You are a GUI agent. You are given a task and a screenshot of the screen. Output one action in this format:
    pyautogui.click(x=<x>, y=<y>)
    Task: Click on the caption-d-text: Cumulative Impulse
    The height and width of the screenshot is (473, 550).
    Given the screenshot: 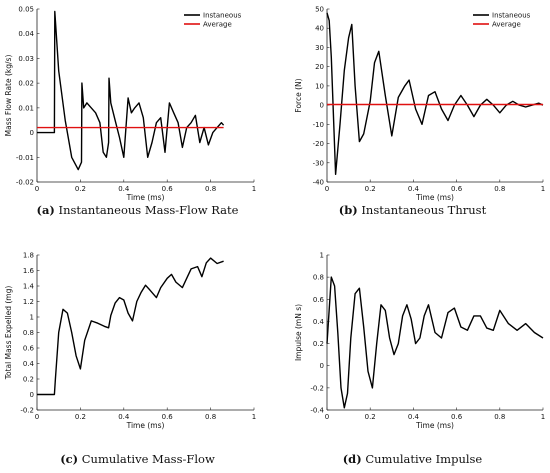 What is the action you would take?
    pyautogui.click(x=424, y=459)
    